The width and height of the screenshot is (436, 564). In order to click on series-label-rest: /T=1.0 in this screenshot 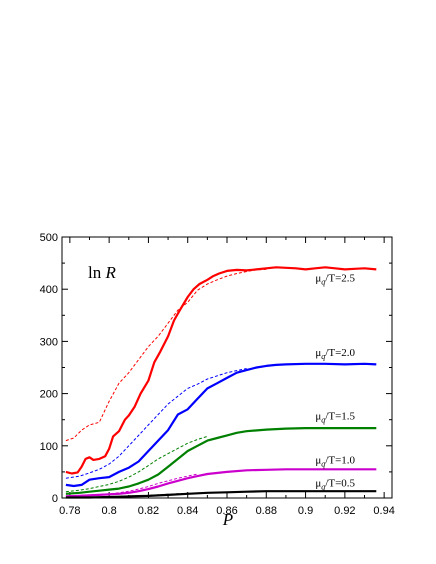, I will do `click(340, 461)`.